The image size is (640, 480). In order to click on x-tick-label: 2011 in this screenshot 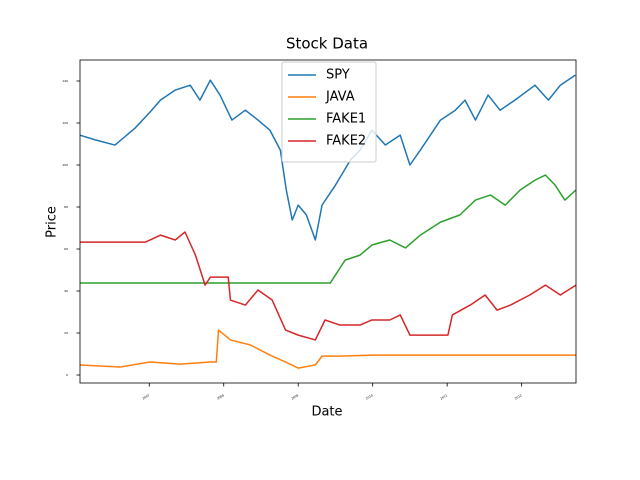, I will do `click(444, 396)`.